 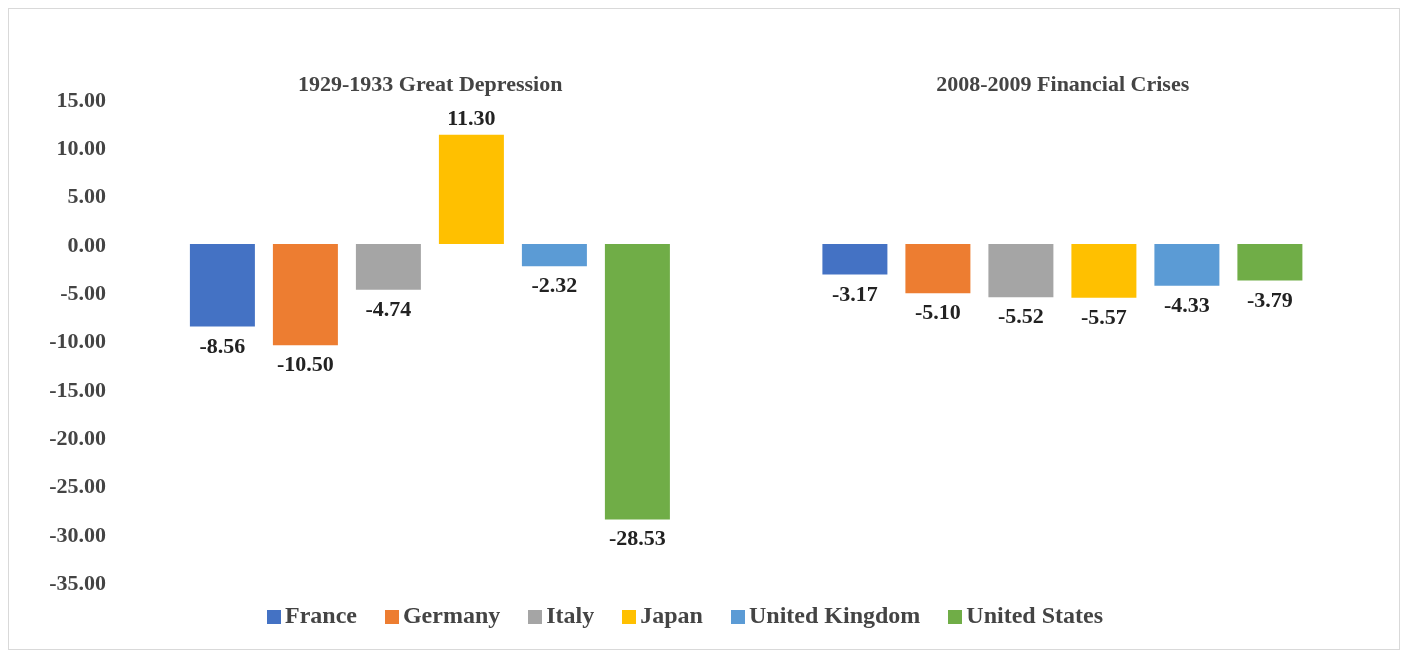 What do you see at coordinates (854, 293) in the screenshot?
I see `data-label: -3.17` at bounding box center [854, 293].